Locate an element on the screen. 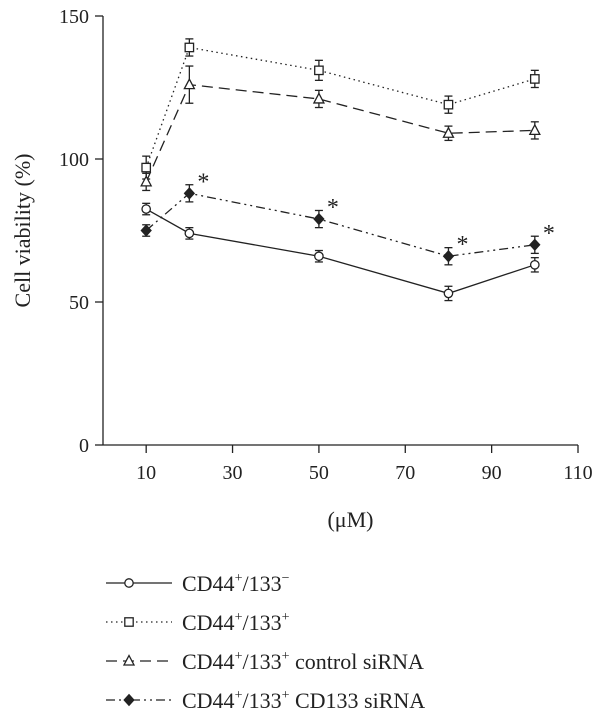 The width and height of the screenshot is (600, 714). x-tick-label: 110 is located at coordinates (577, 473).